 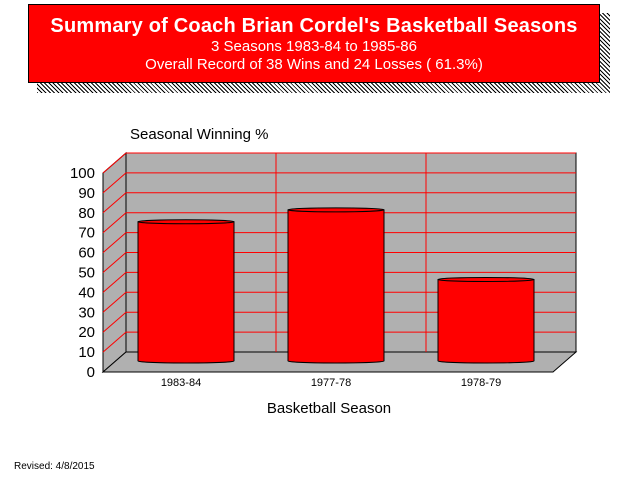 I want to click on x-tick-label: 1983-84, so click(x=181, y=383).